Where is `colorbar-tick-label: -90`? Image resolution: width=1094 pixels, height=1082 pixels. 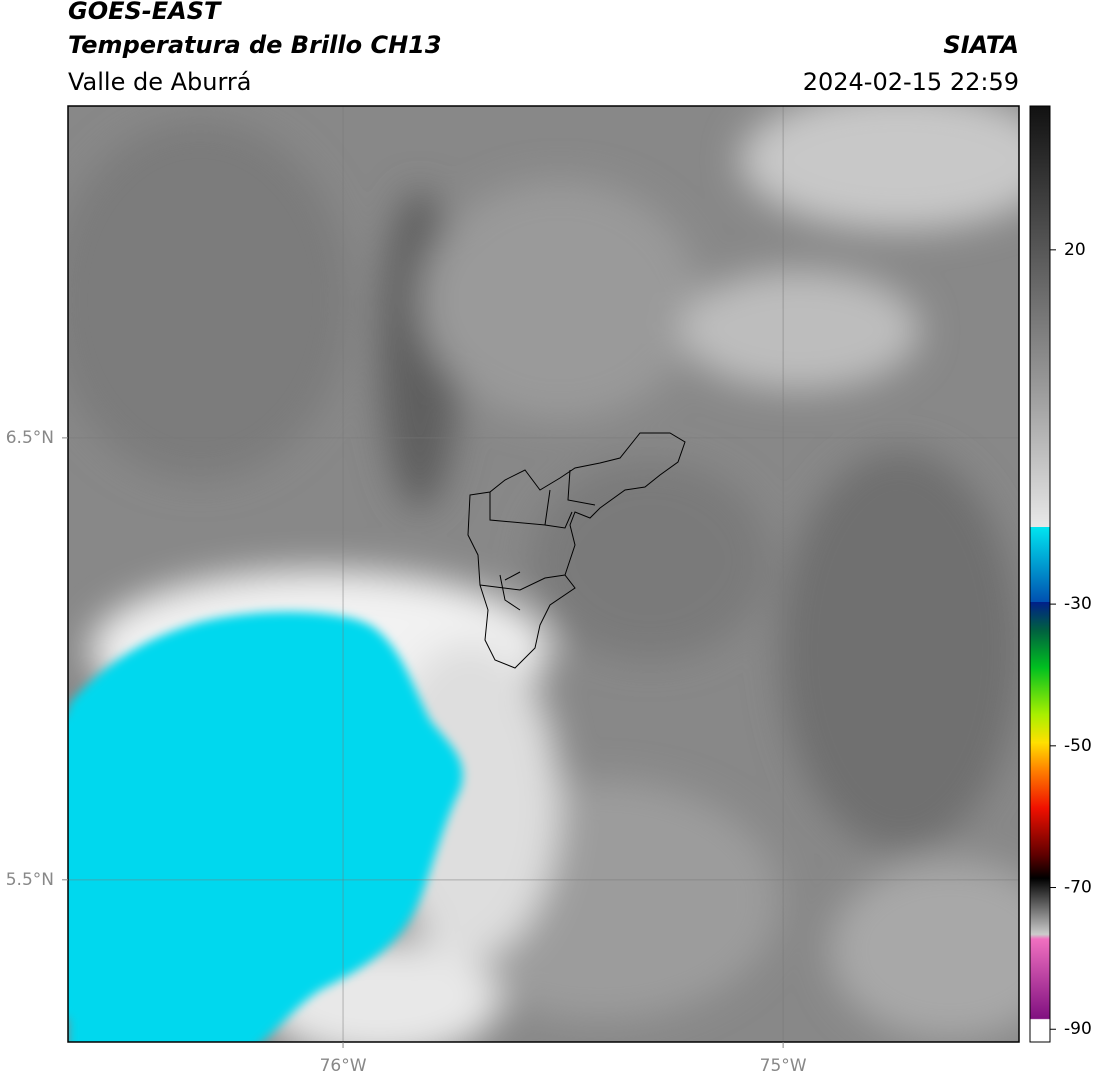
colorbar-tick-label: -90 is located at coordinates (1078, 1029).